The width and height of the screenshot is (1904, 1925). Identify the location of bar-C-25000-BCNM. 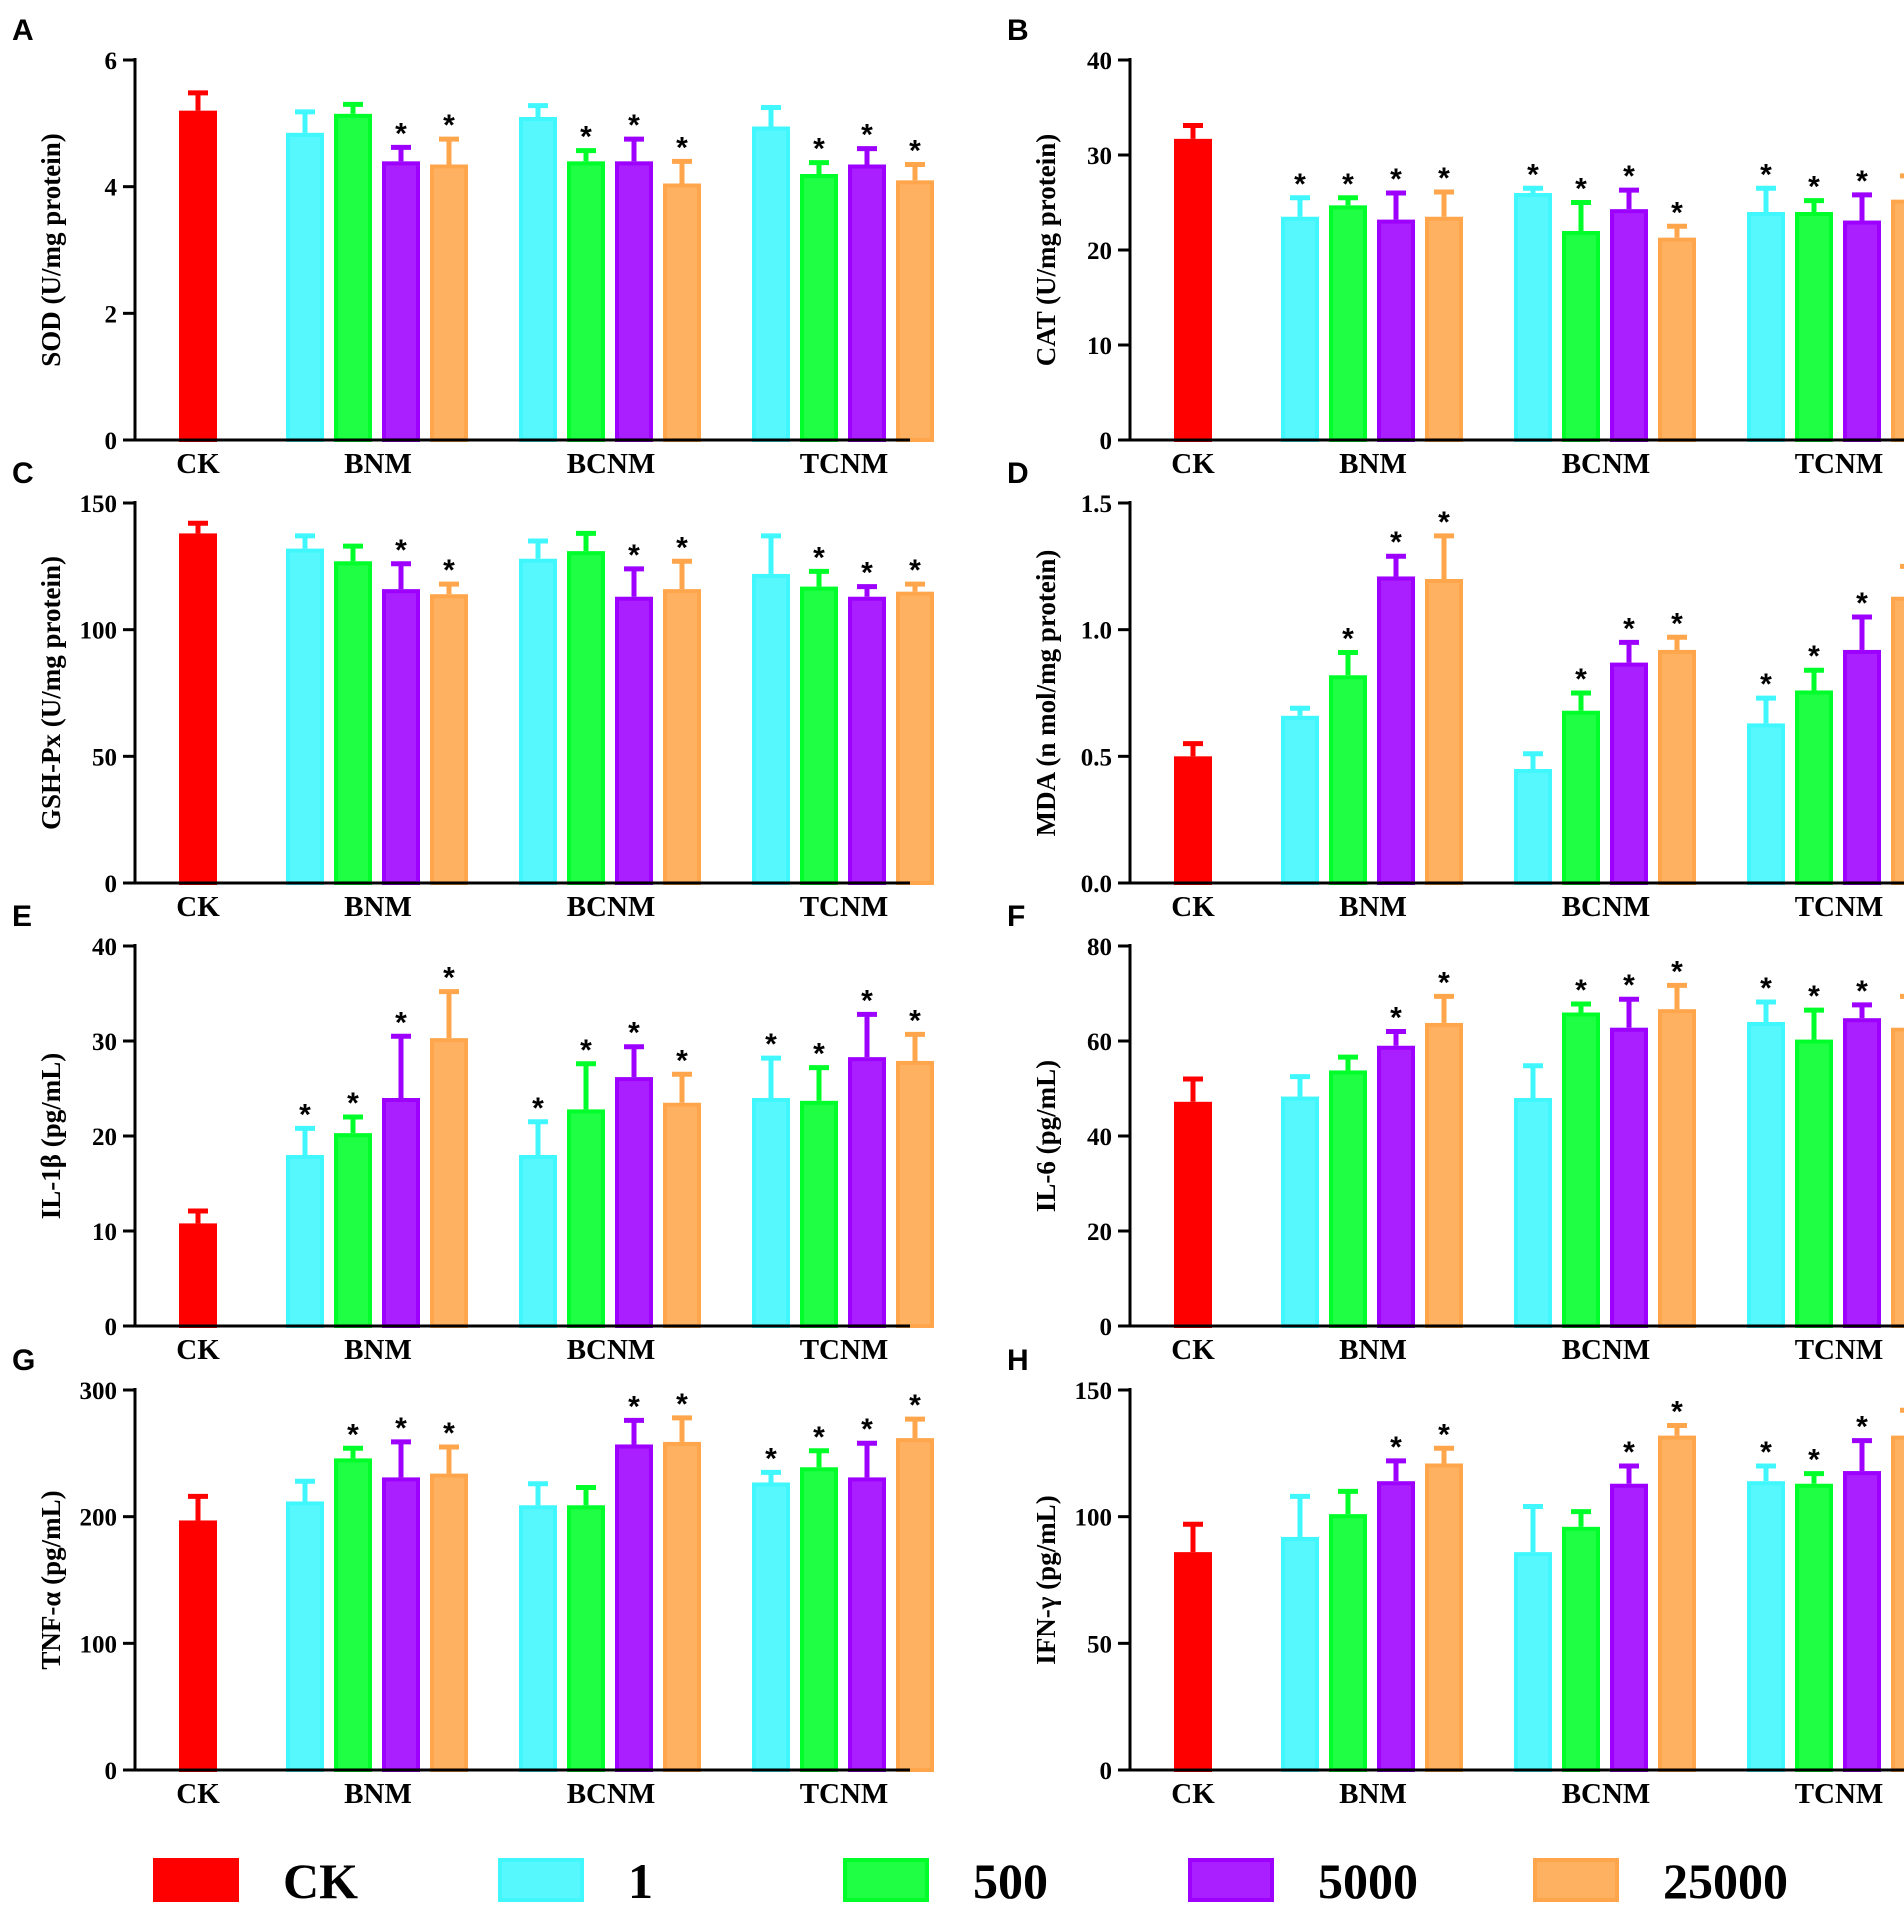
(682, 737).